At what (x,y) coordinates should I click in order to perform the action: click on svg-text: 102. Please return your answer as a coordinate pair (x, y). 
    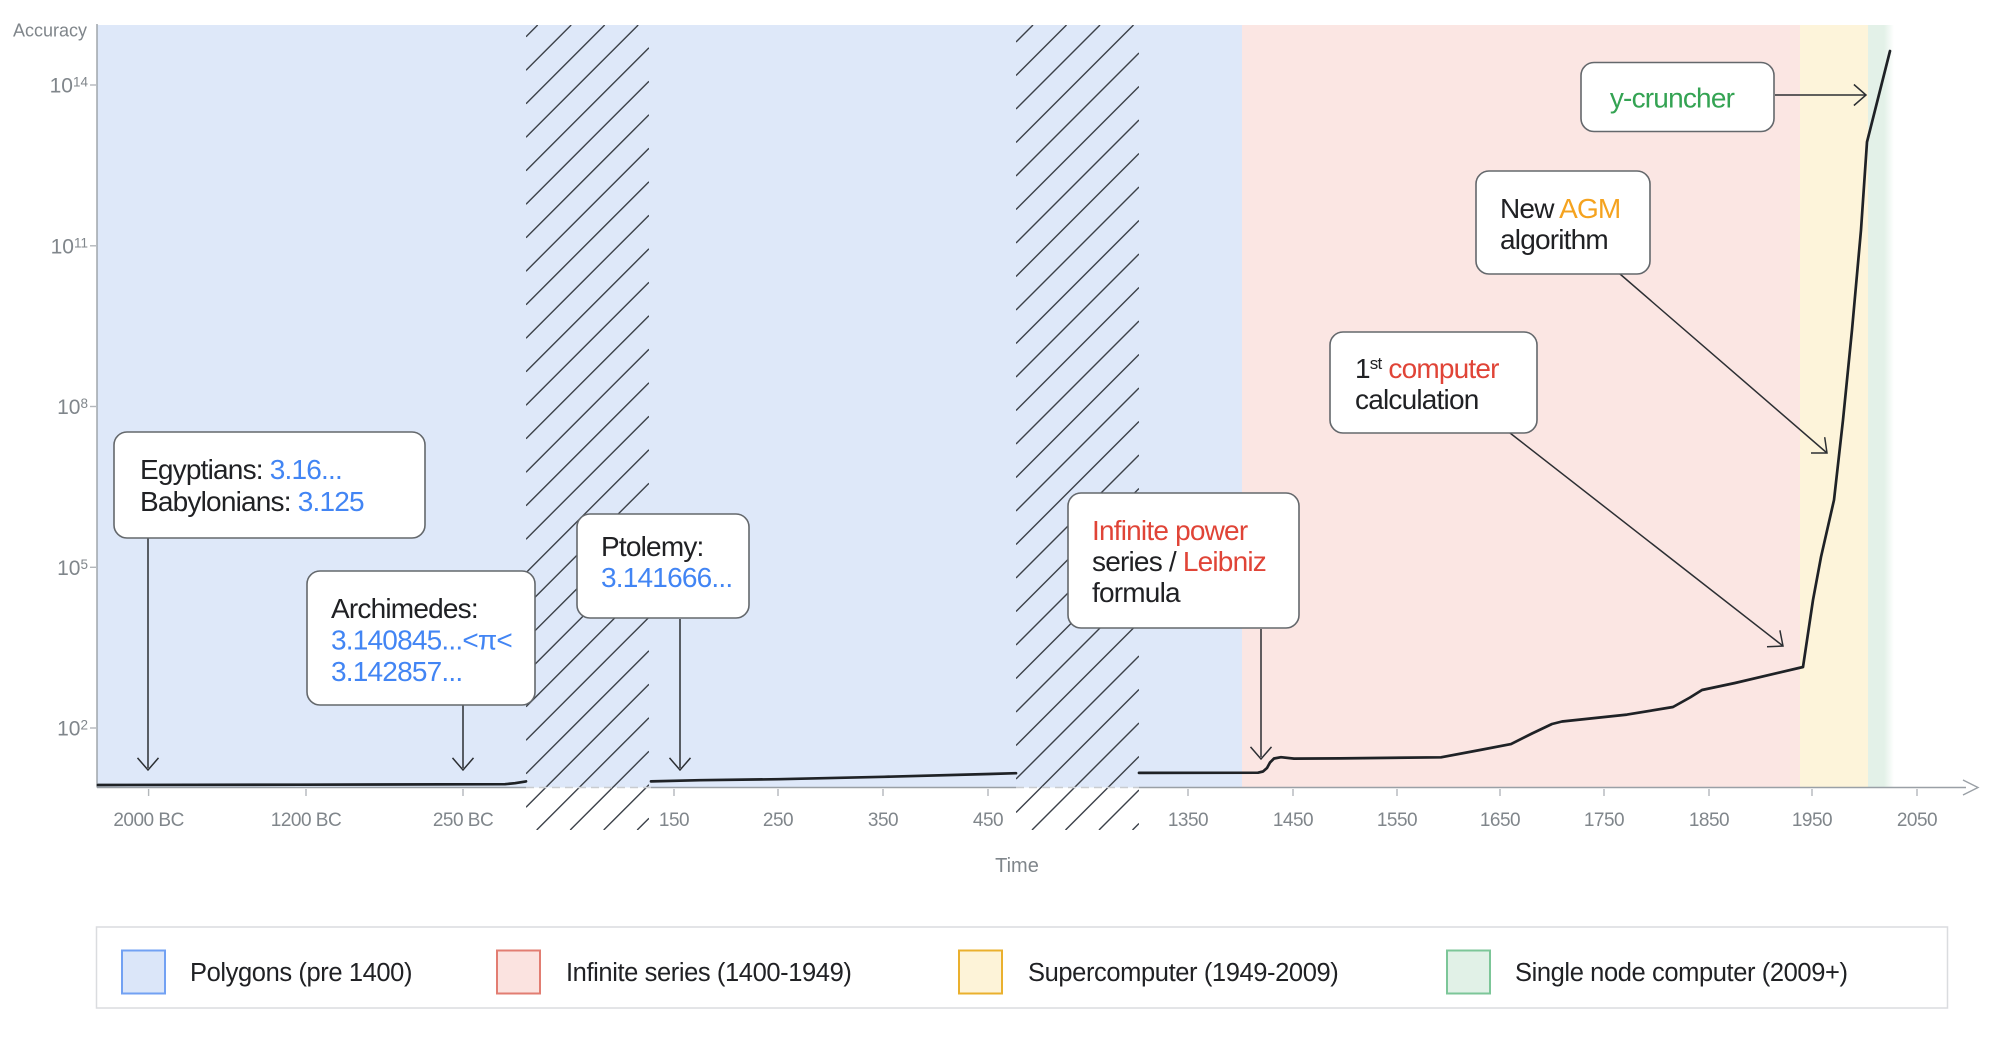
    Looking at the image, I should click on (72, 729).